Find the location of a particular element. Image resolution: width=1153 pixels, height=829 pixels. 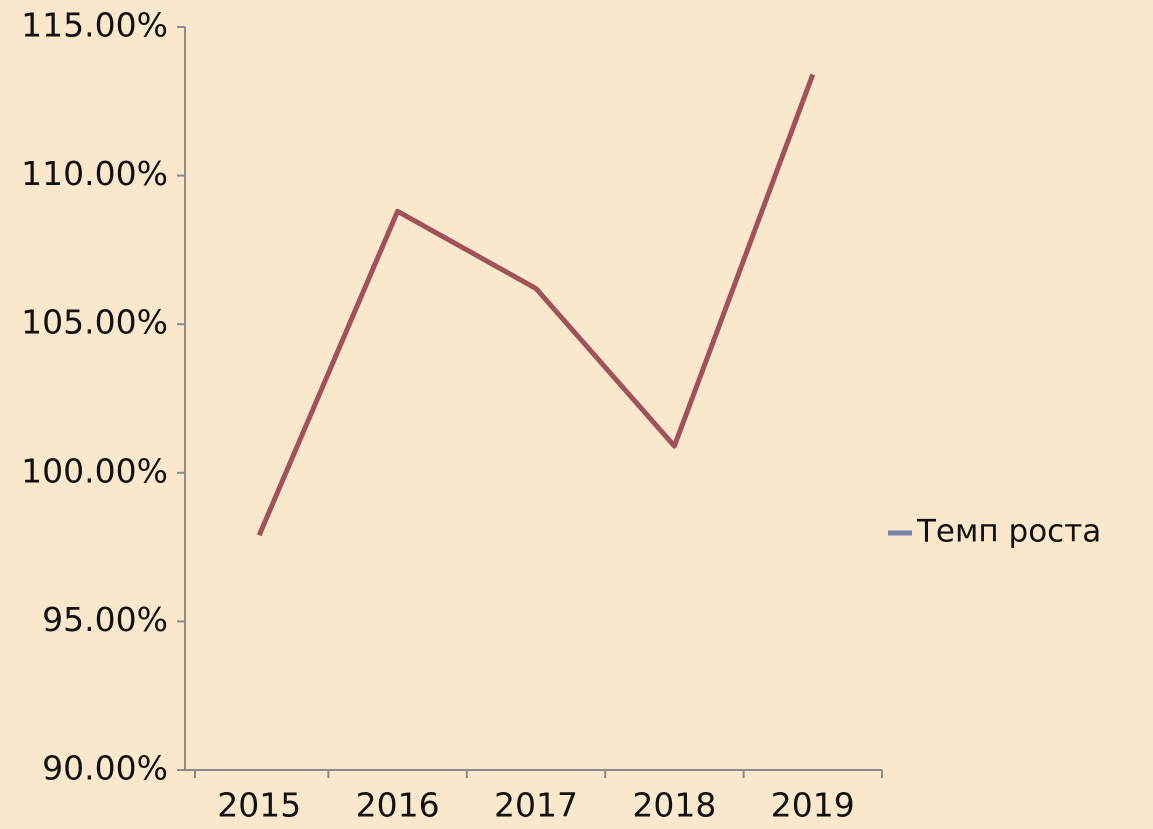

x-tick-label: 2017 is located at coordinates (536, 805).